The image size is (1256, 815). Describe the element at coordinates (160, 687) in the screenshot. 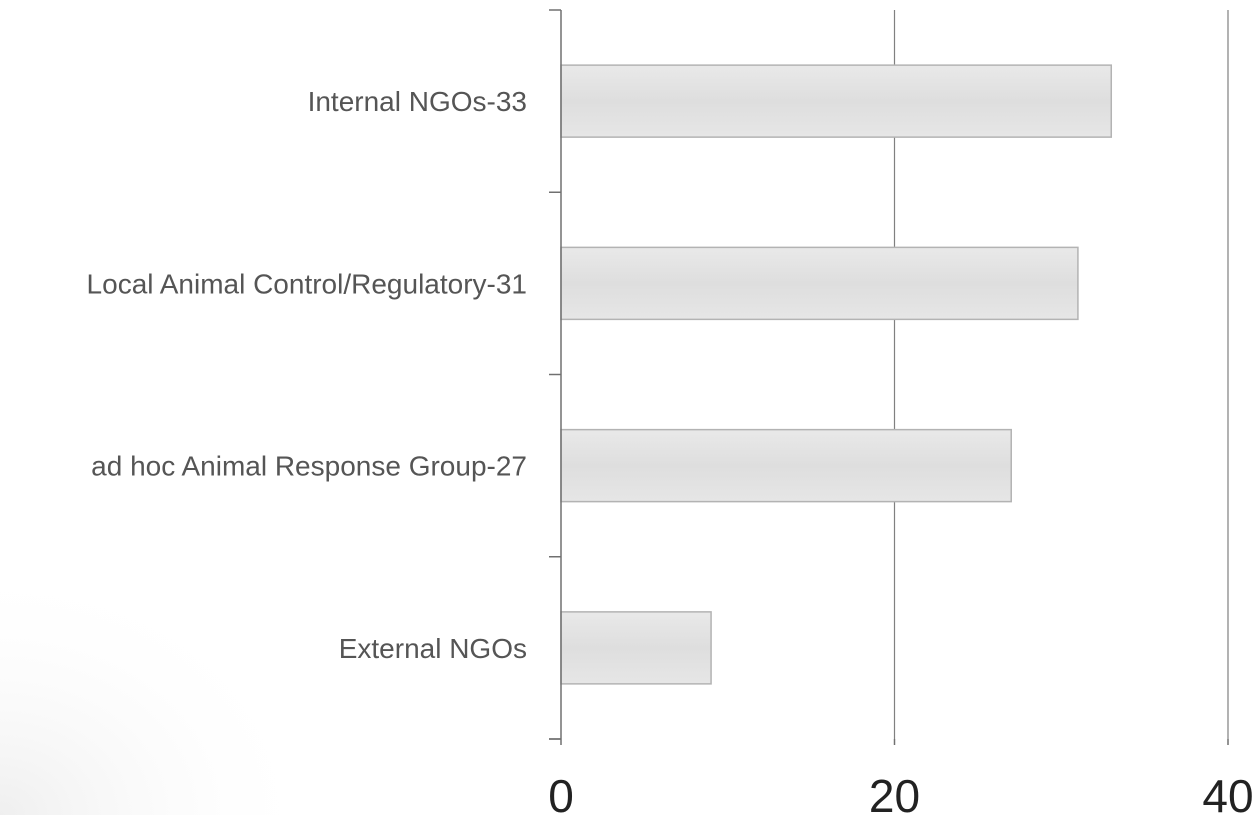

I see `background-shade` at that location.